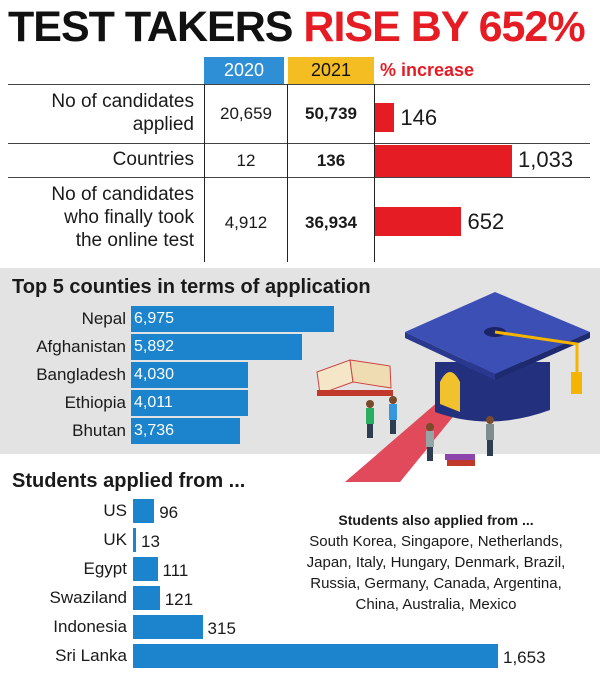 The height and width of the screenshot is (673, 600). Describe the element at coordinates (81, 346) in the screenshot. I see `country-label: Afghanistan` at that location.